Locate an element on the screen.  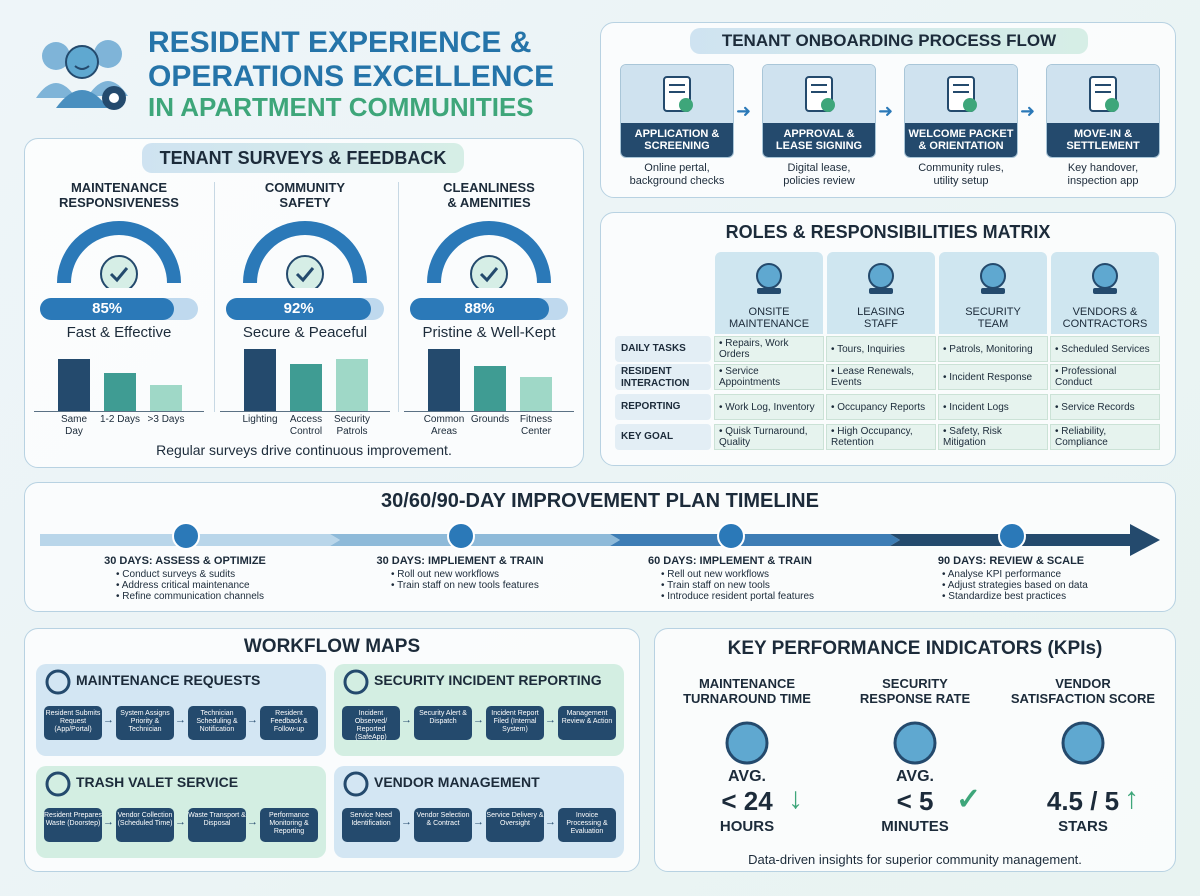
step-label-2: SCREENING is located at coordinates (677, 146).